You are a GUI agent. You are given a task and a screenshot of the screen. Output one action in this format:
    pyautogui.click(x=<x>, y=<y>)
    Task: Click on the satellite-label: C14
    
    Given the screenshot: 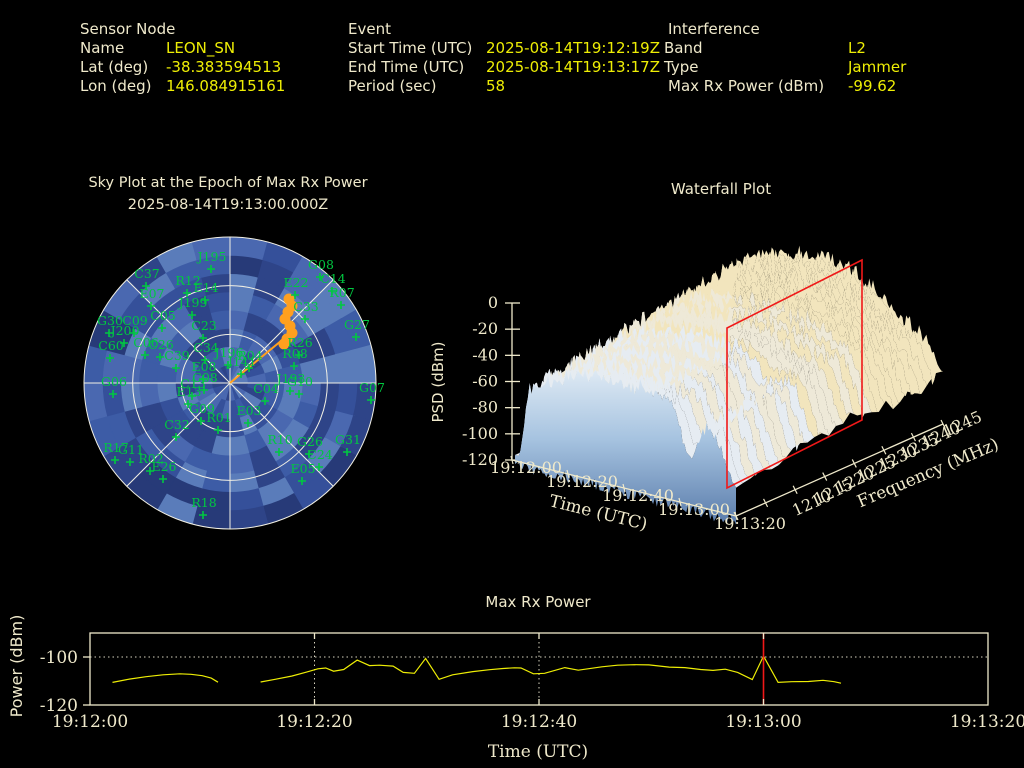 What is the action you would take?
    pyautogui.click(x=333, y=278)
    